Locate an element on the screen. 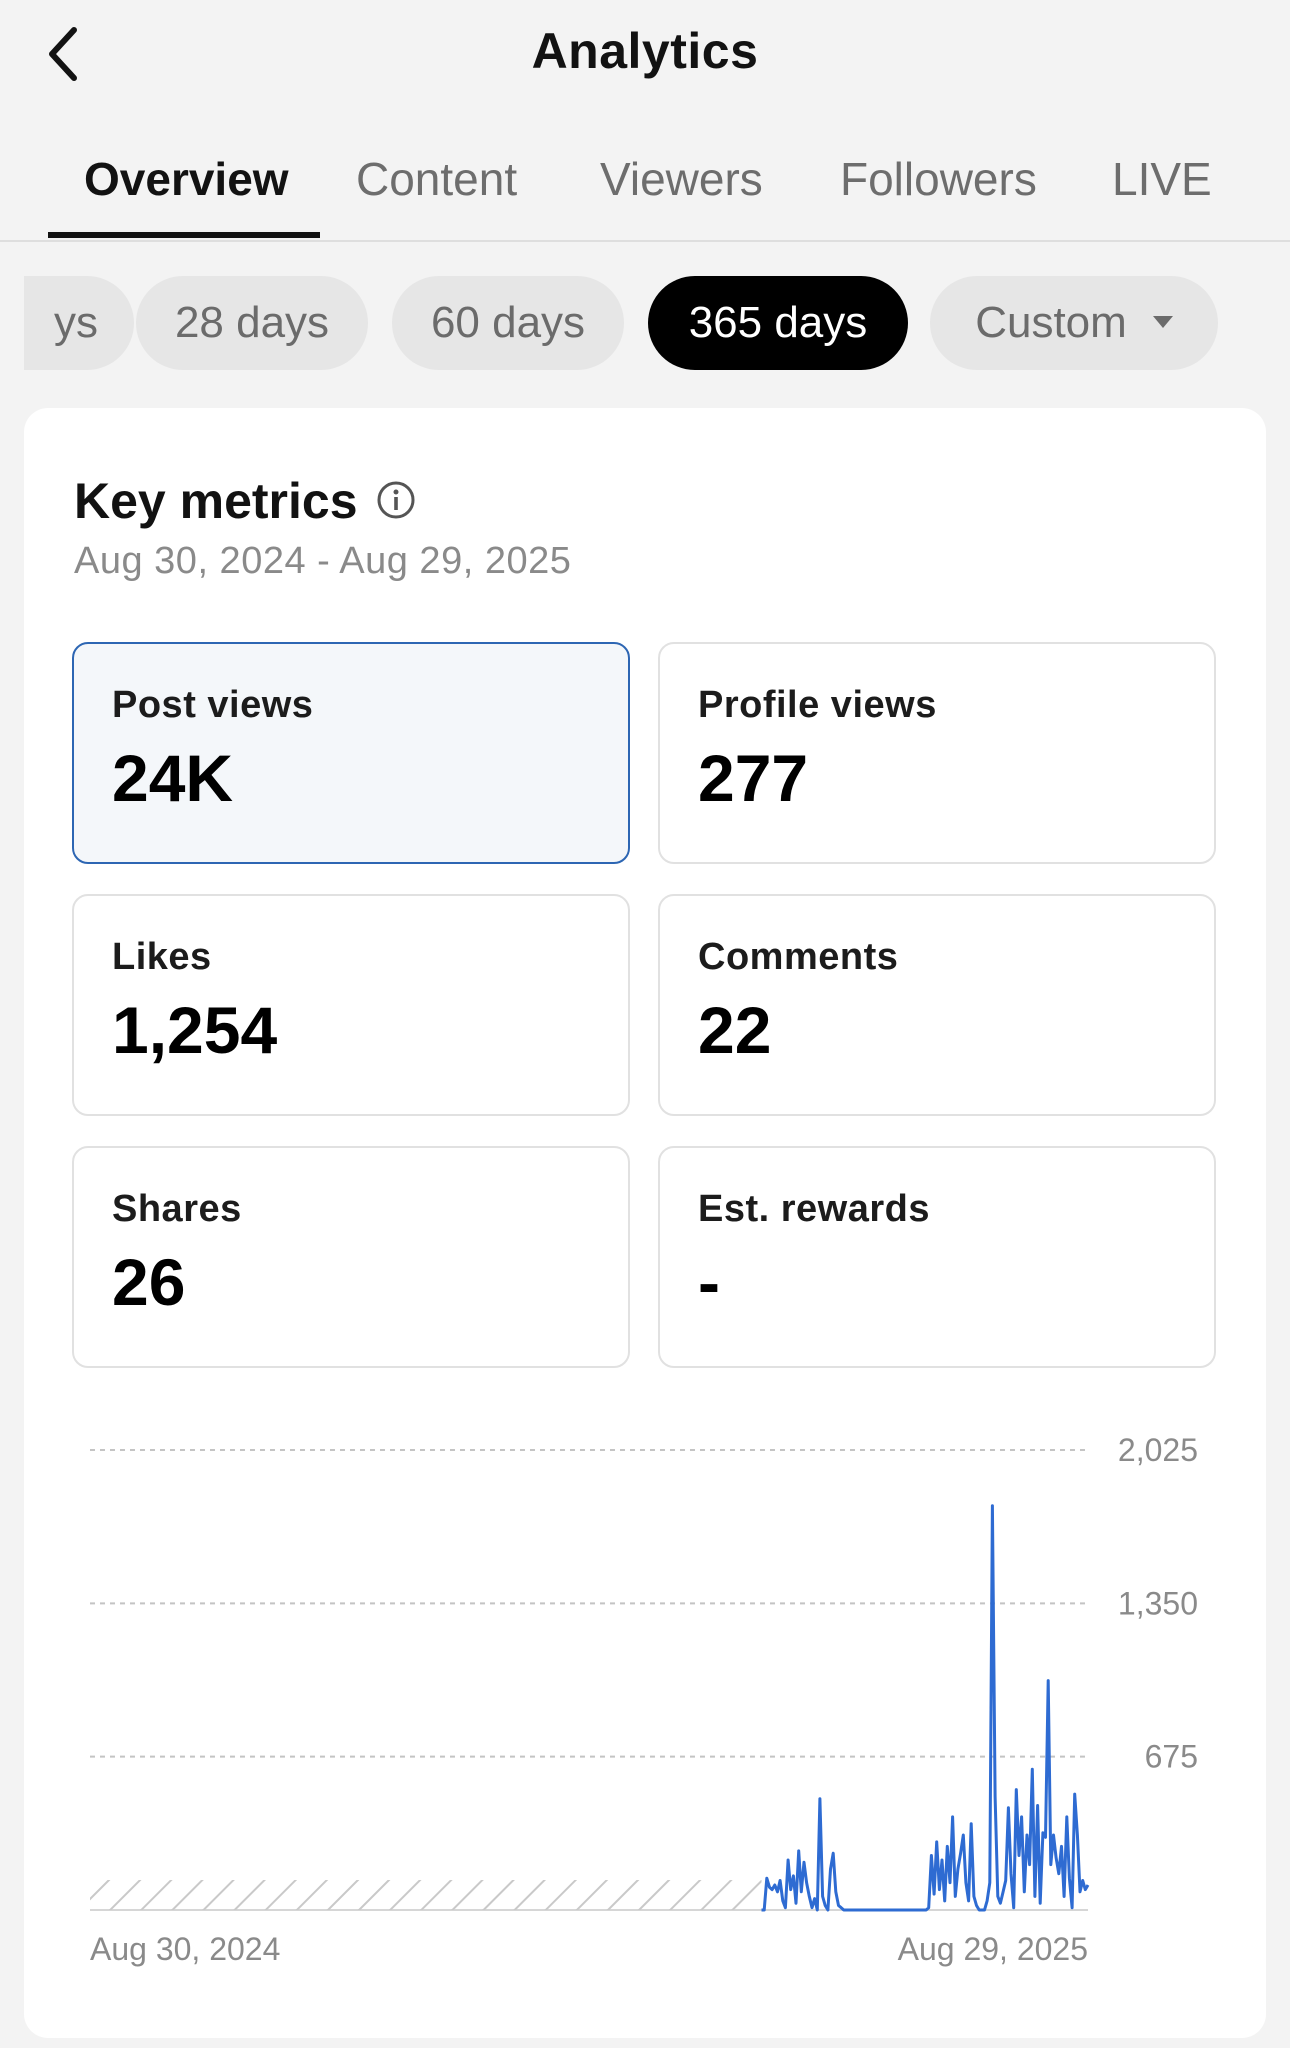  top-bar: Analytics is located at coordinates (645, 55).